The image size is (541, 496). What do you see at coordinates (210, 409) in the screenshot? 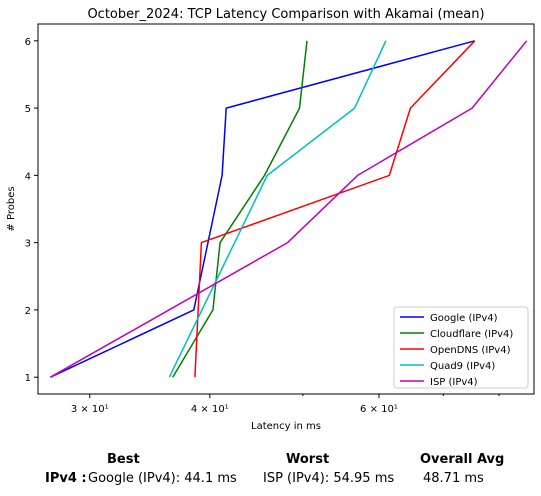
I see `x-tick-label: 4 × 10¹` at bounding box center [210, 409].